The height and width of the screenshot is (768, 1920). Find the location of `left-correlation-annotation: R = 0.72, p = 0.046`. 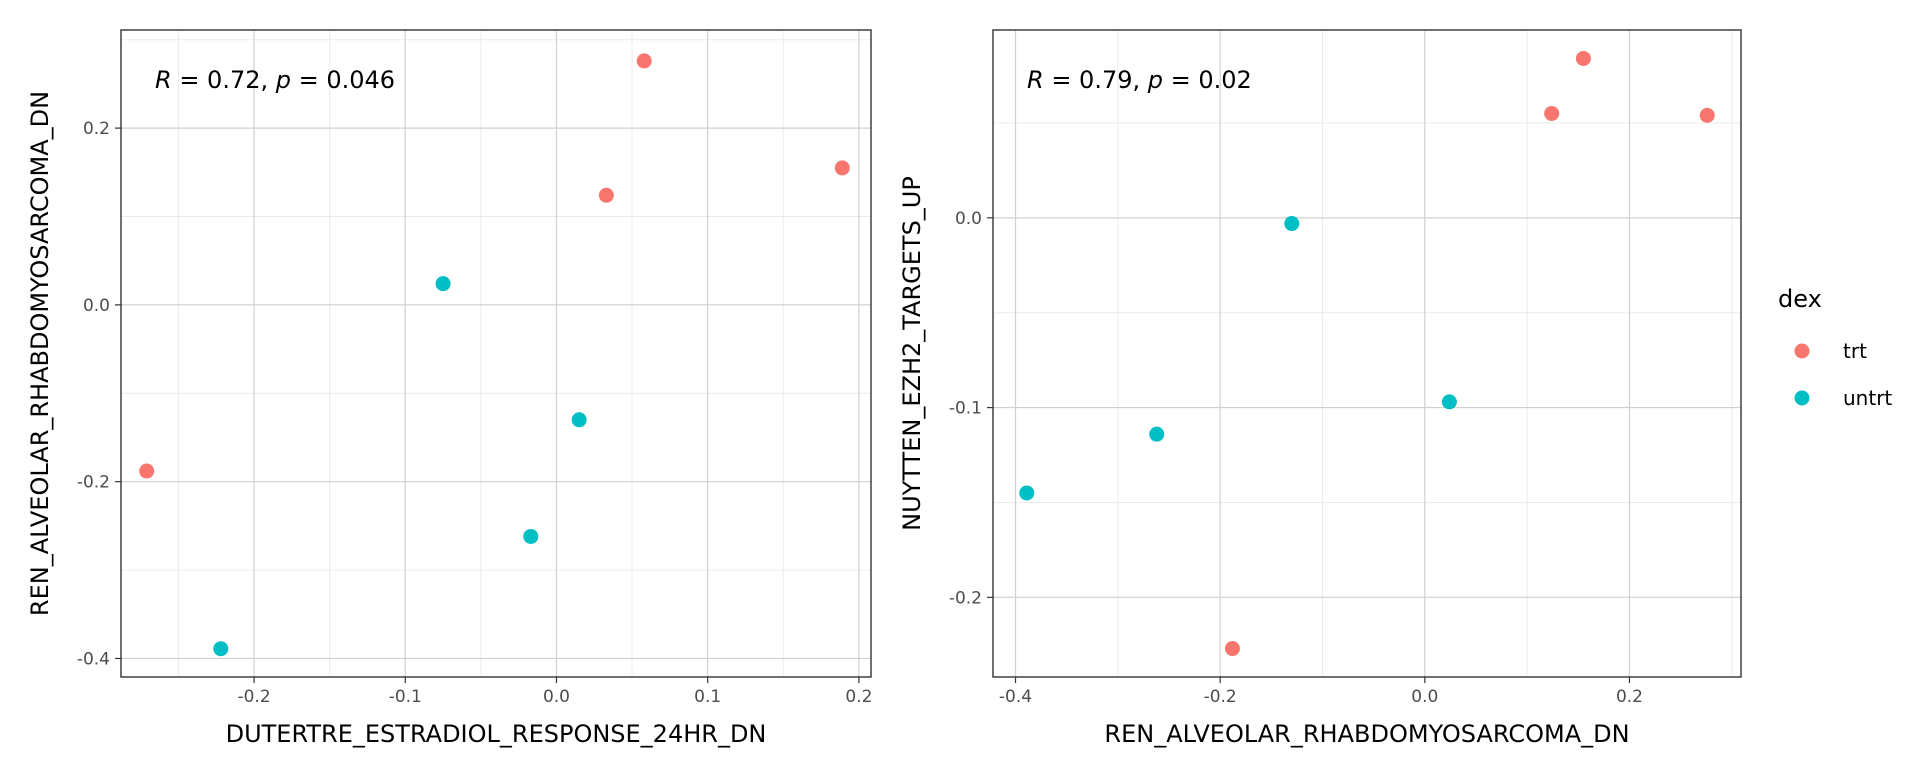

left-correlation-annotation: R = 0.72, p = 0.046 is located at coordinates (275, 80).